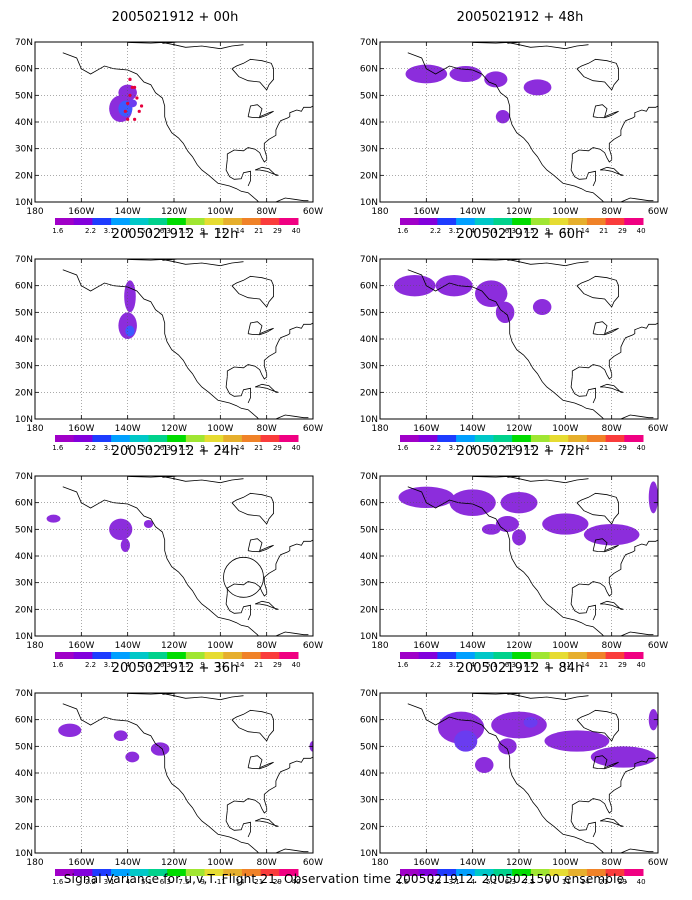  Describe the element at coordinates (491, 665) in the screenshot. I see `colorbar-label: 5.1` at that location.